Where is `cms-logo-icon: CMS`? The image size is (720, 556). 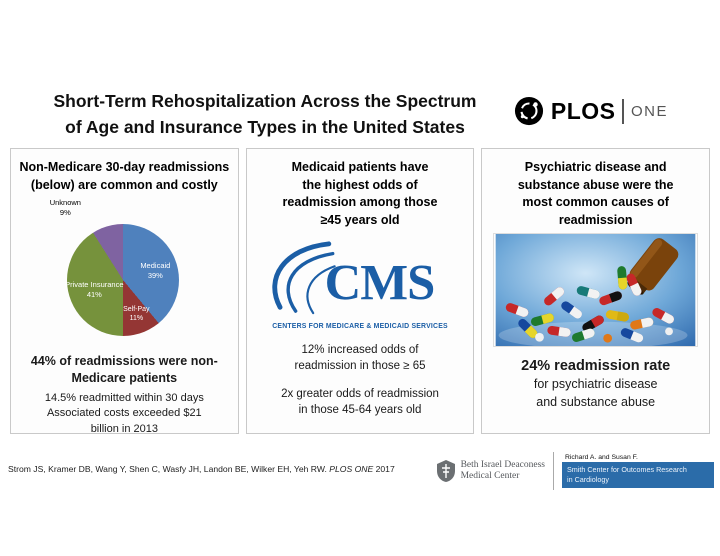 cms-logo-icon: CMS is located at coordinates (353, 278).